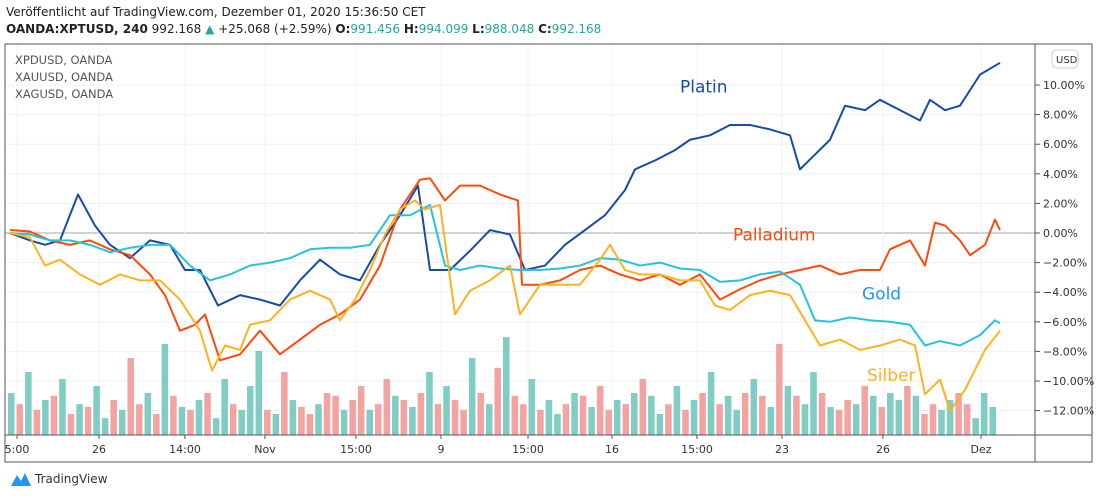 This screenshot has width=1100, height=498. What do you see at coordinates (1065, 292) in the screenshot?
I see `y-tick-label: −4.00%` at bounding box center [1065, 292].